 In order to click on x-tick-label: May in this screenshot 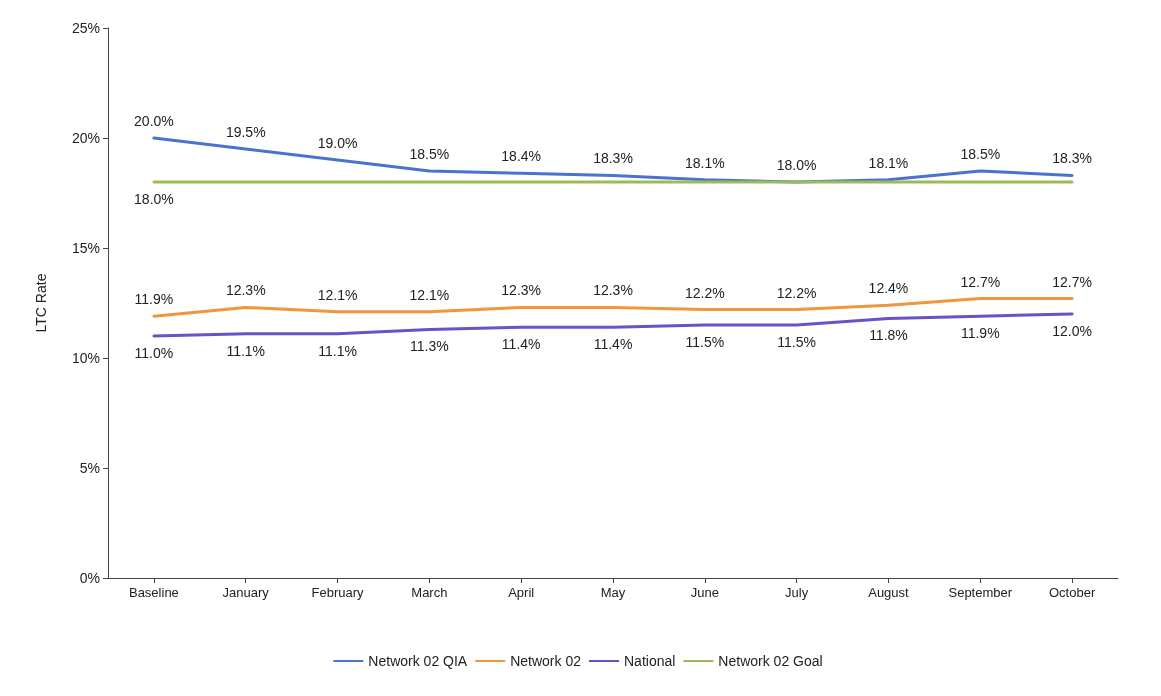, I will do `click(613, 592)`.